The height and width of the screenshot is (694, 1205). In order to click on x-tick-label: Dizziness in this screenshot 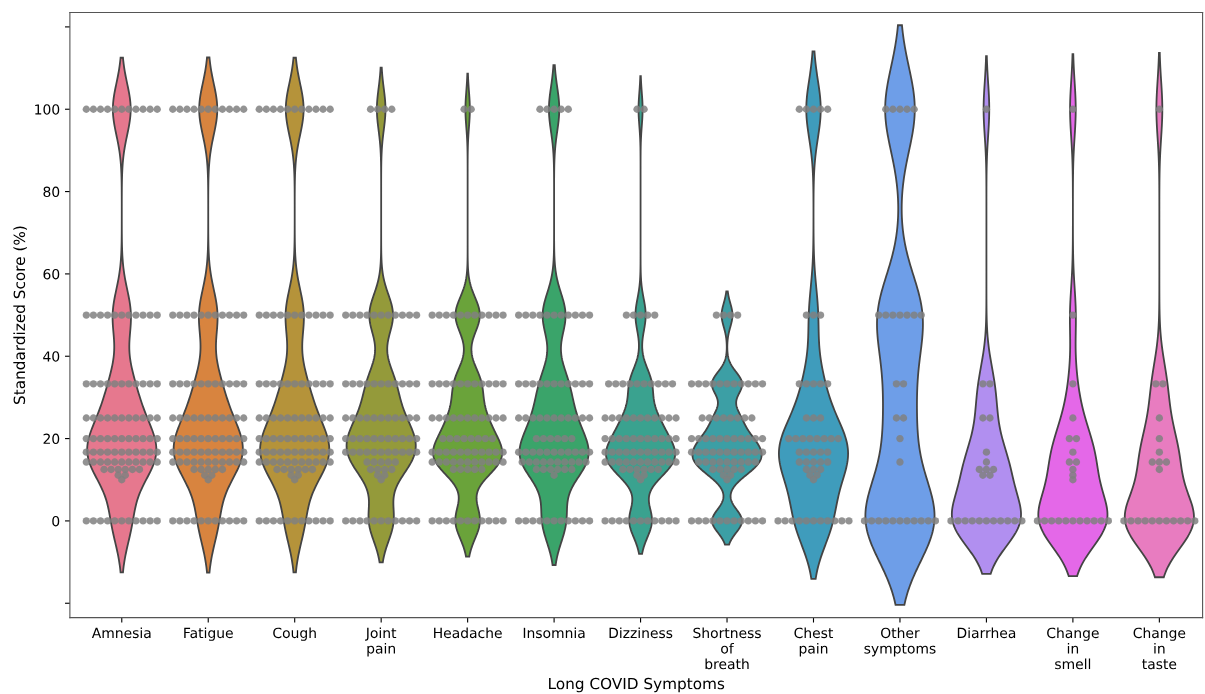, I will do `click(641, 633)`.